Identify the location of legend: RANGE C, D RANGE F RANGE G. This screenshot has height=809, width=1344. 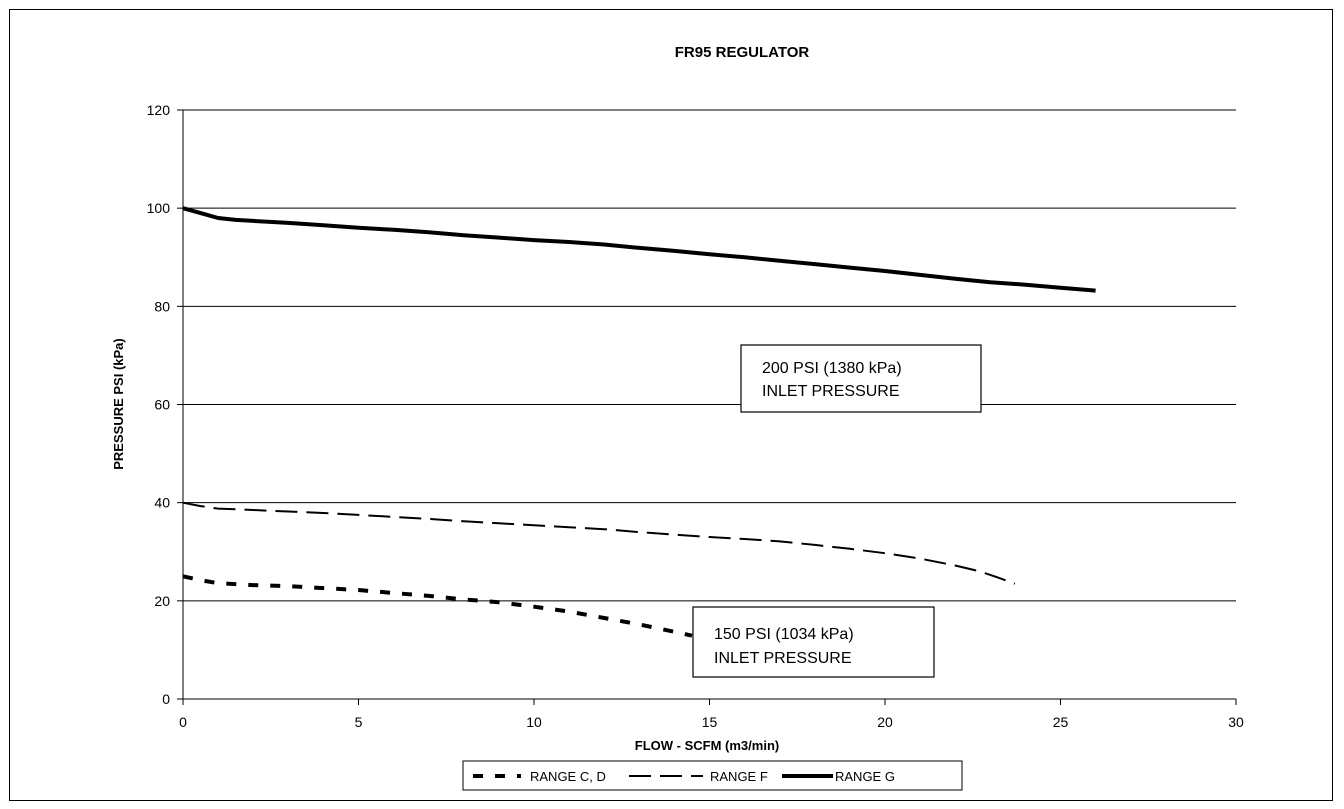
(712, 775).